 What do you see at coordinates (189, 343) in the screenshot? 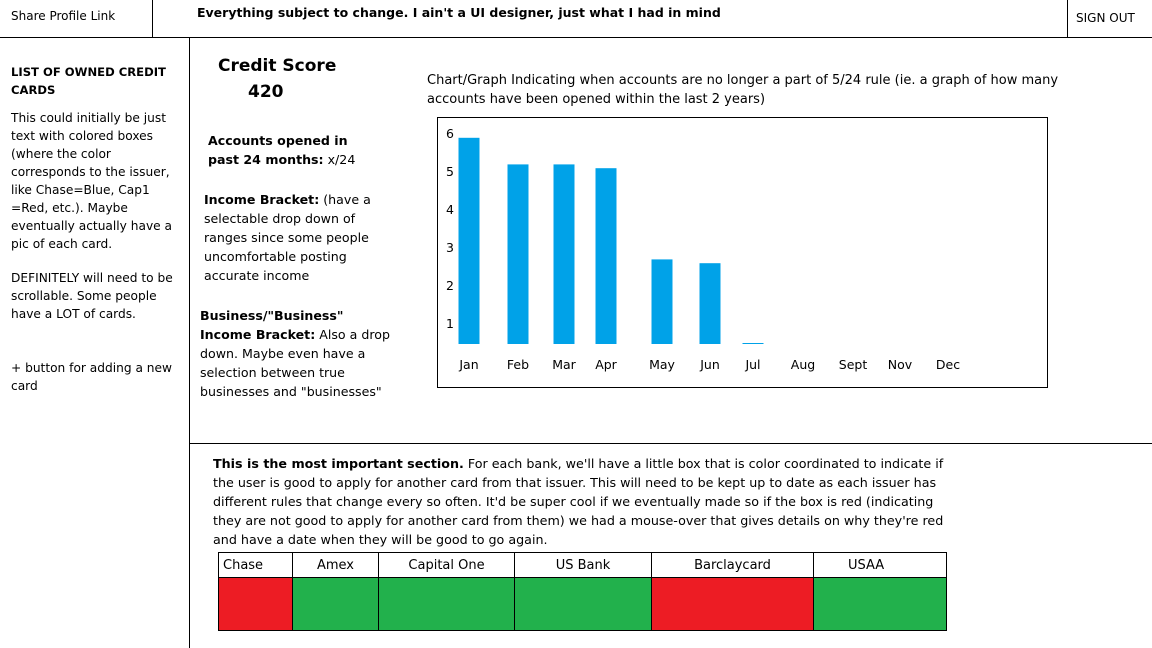
I see `sidebar-border` at bounding box center [189, 343].